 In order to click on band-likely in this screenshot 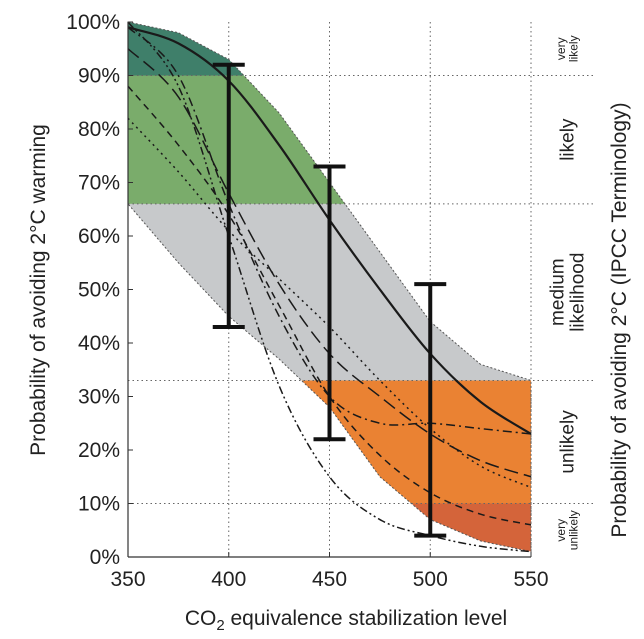, I will do `click(236, 139)`.